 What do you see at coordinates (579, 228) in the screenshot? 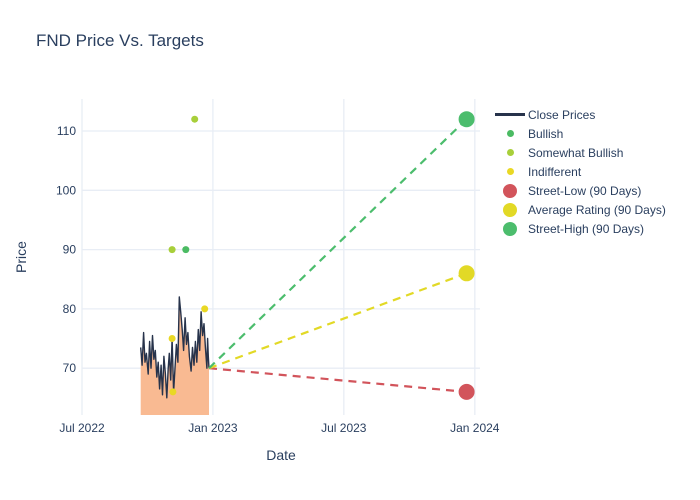
I see `legend-item-street-high: Street-High (90 Days)` at bounding box center [579, 228].